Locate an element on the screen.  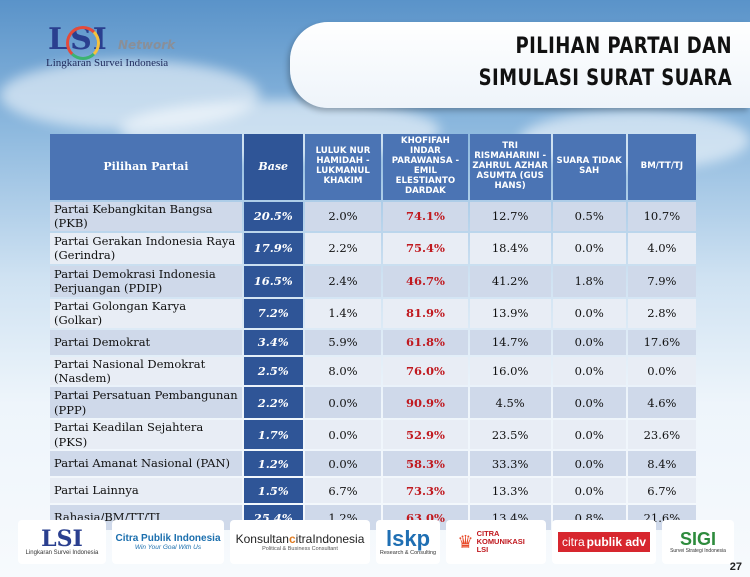
undecided-cell: 8.4% is located at coordinates (661, 463).